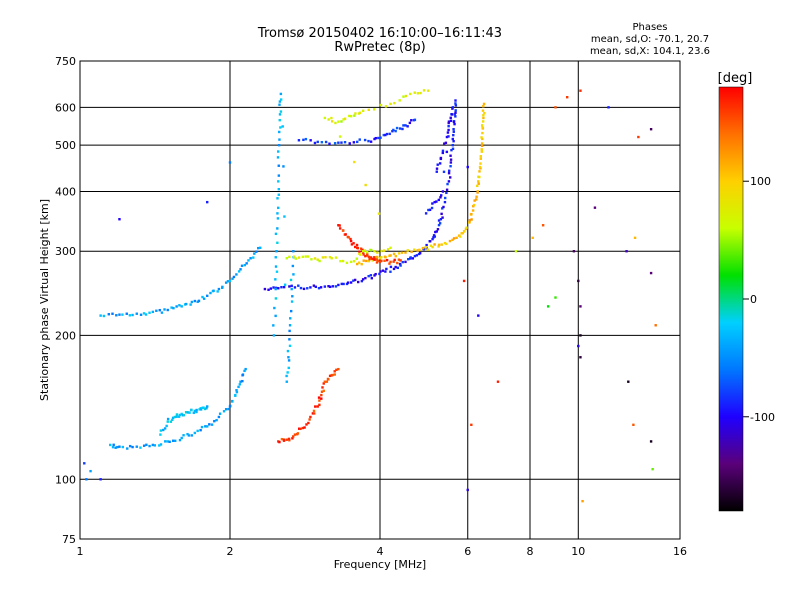 The height and width of the screenshot is (600, 800). What do you see at coordinates (65, 191) in the screenshot?
I see `y-tick-label: 400` at bounding box center [65, 191].